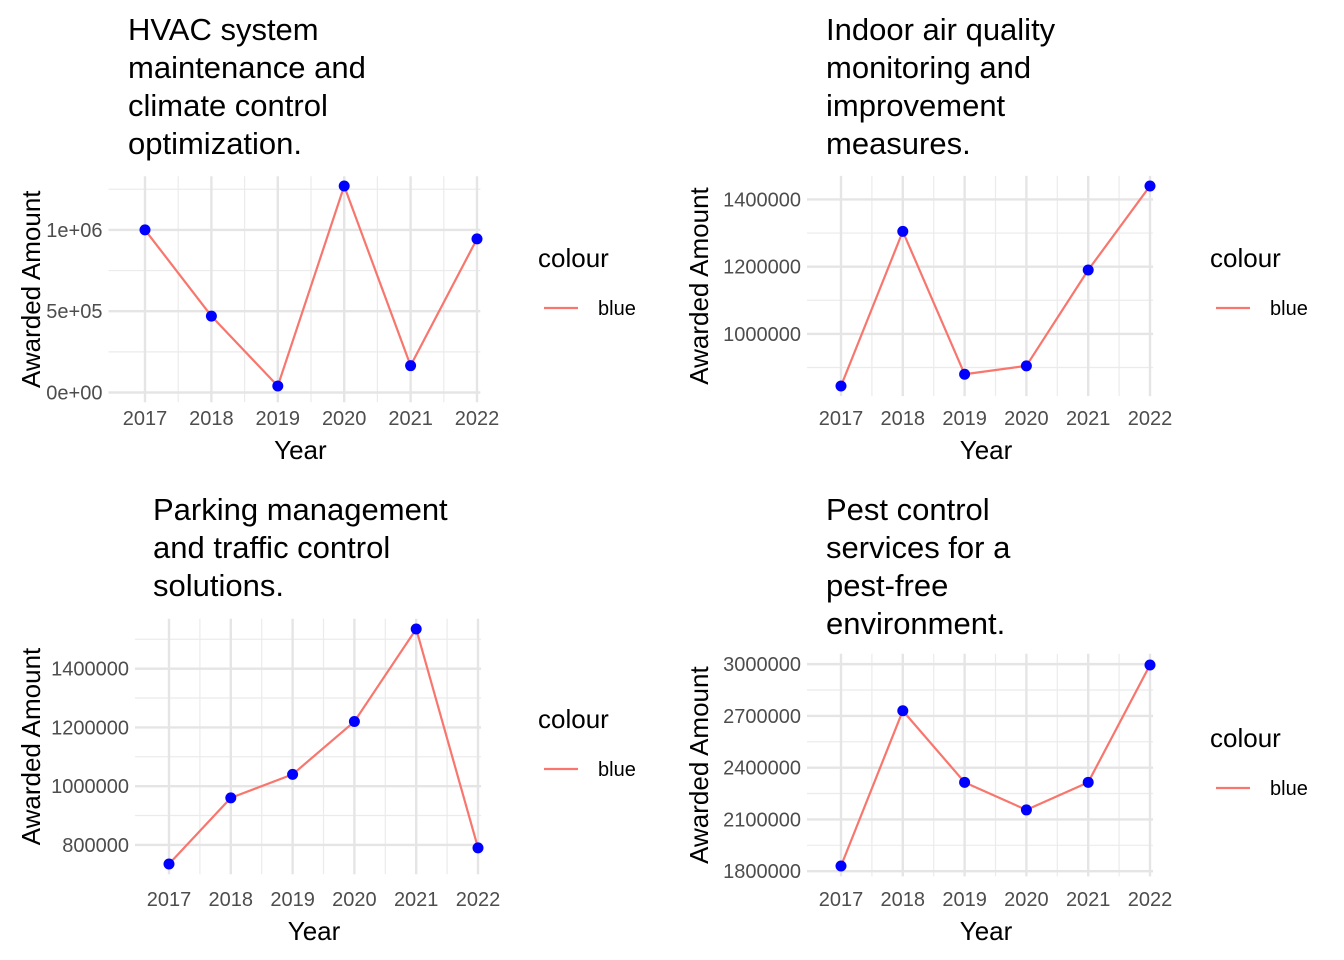 Image resolution: width=1344 pixels, height=960 pixels. I want to click on y-tick-label: 1800000, so click(762, 872).